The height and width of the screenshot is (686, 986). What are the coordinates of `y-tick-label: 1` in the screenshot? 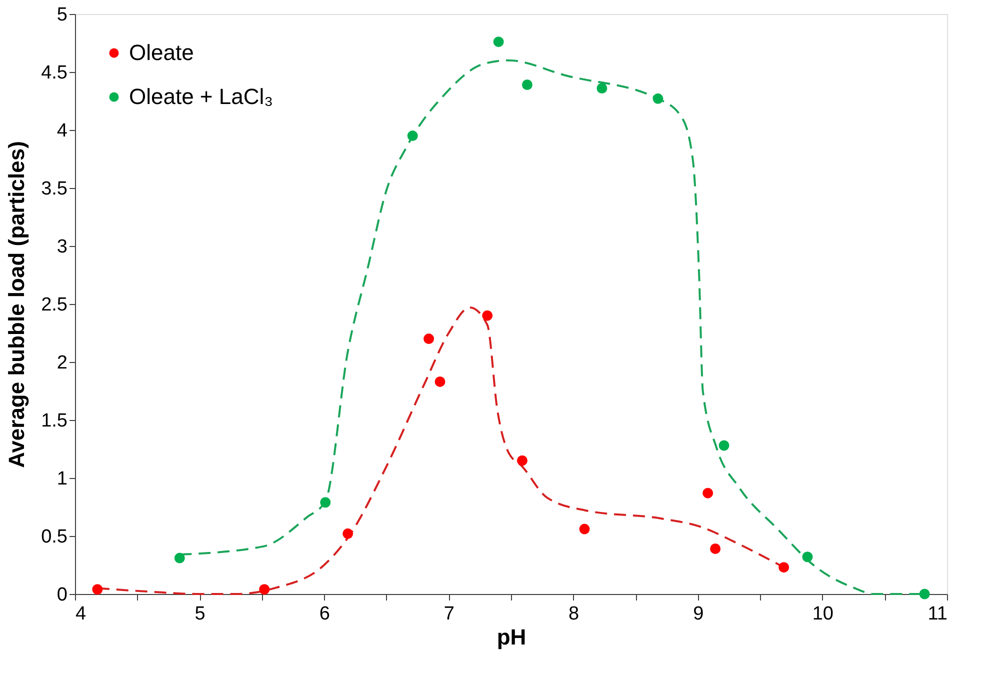 It's located at (62, 479).